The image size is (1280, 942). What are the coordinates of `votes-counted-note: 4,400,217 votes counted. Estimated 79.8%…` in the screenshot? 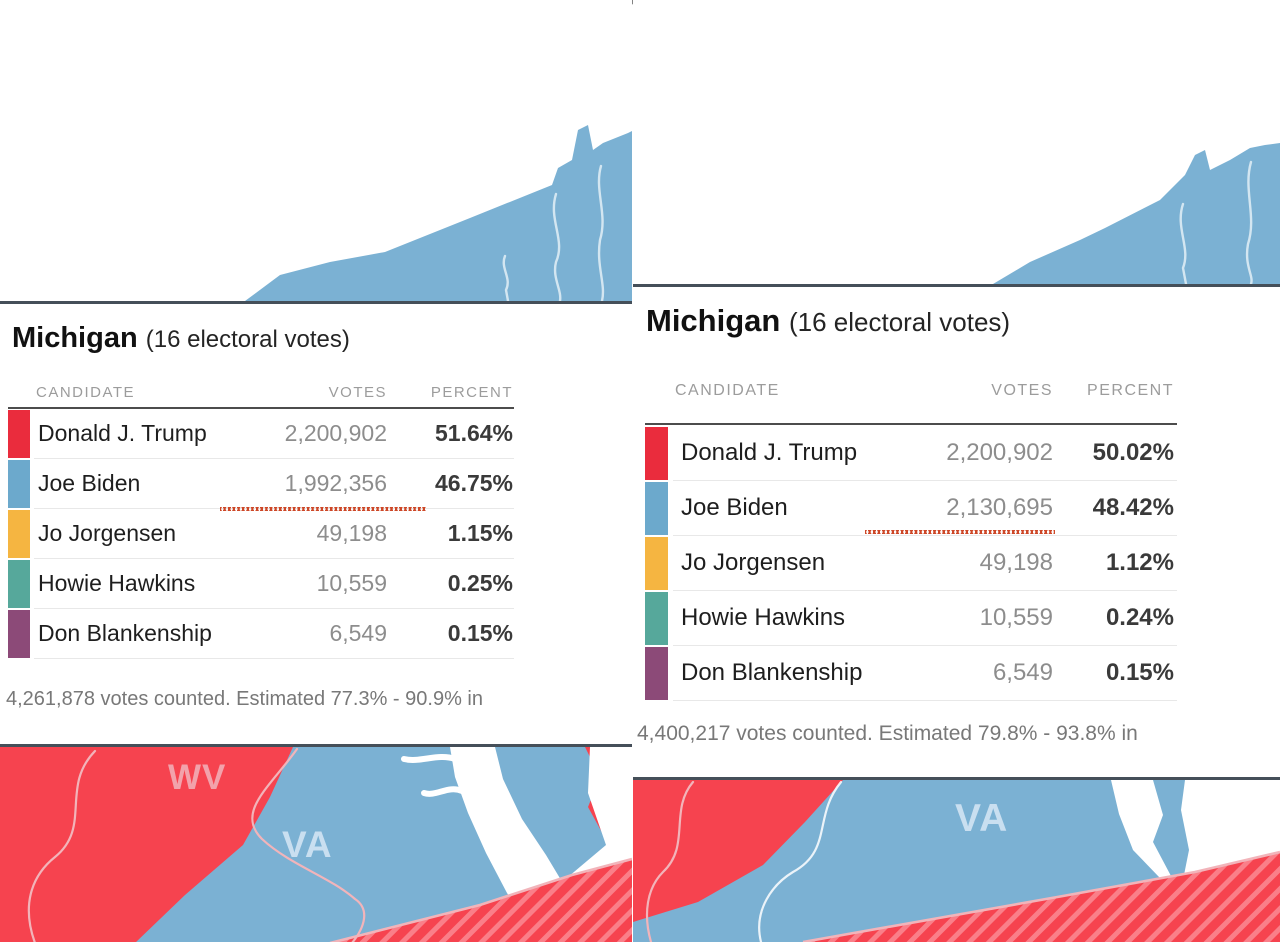 It's located at (887, 733).